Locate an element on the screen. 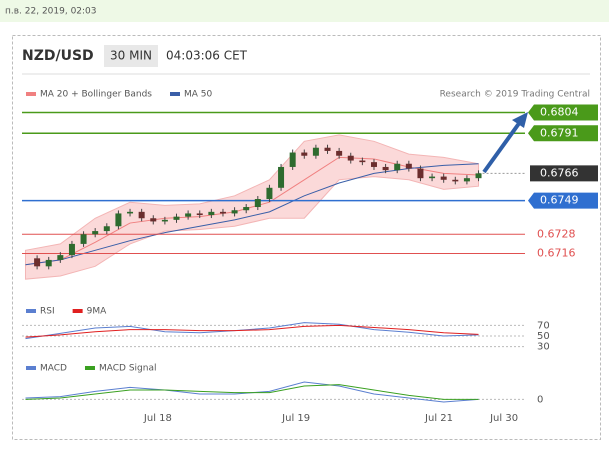  y-tick-label: 50 is located at coordinates (543, 336).